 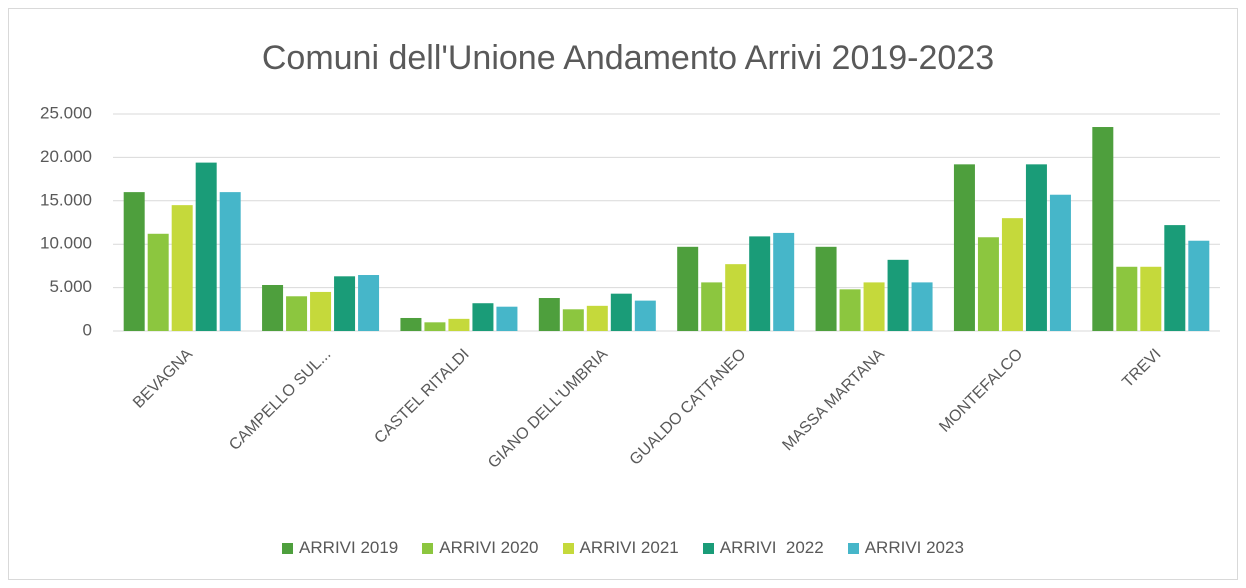 I want to click on y-tick-label: 10.000, so click(x=66, y=243).